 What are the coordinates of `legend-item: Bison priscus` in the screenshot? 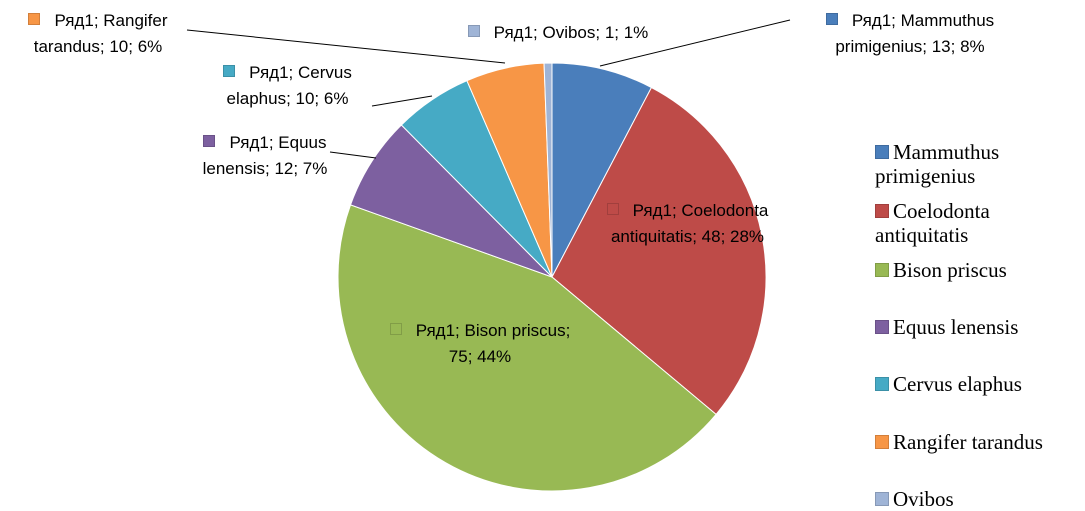 It's located at (975, 270).